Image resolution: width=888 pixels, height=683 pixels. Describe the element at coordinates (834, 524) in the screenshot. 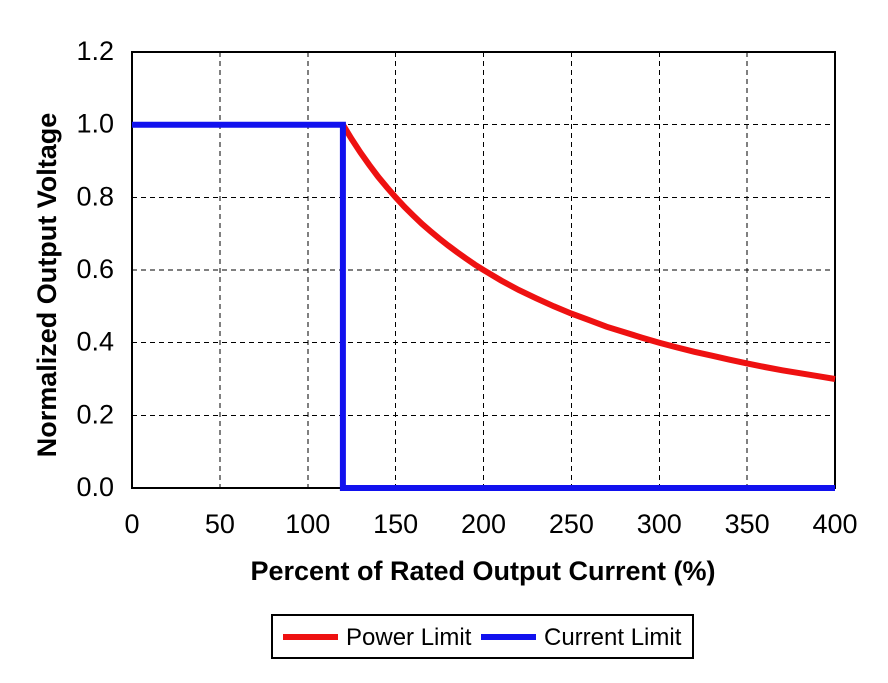

I see `x-tick-label: 400` at that location.